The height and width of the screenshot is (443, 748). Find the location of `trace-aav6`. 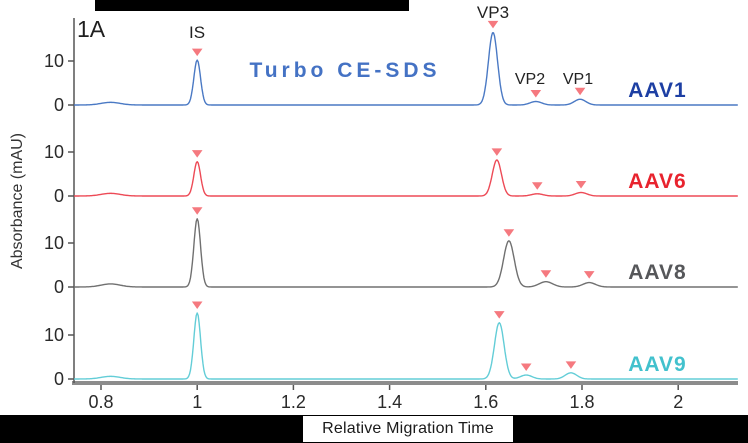

trace-aav6 is located at coordinates (406, 178).